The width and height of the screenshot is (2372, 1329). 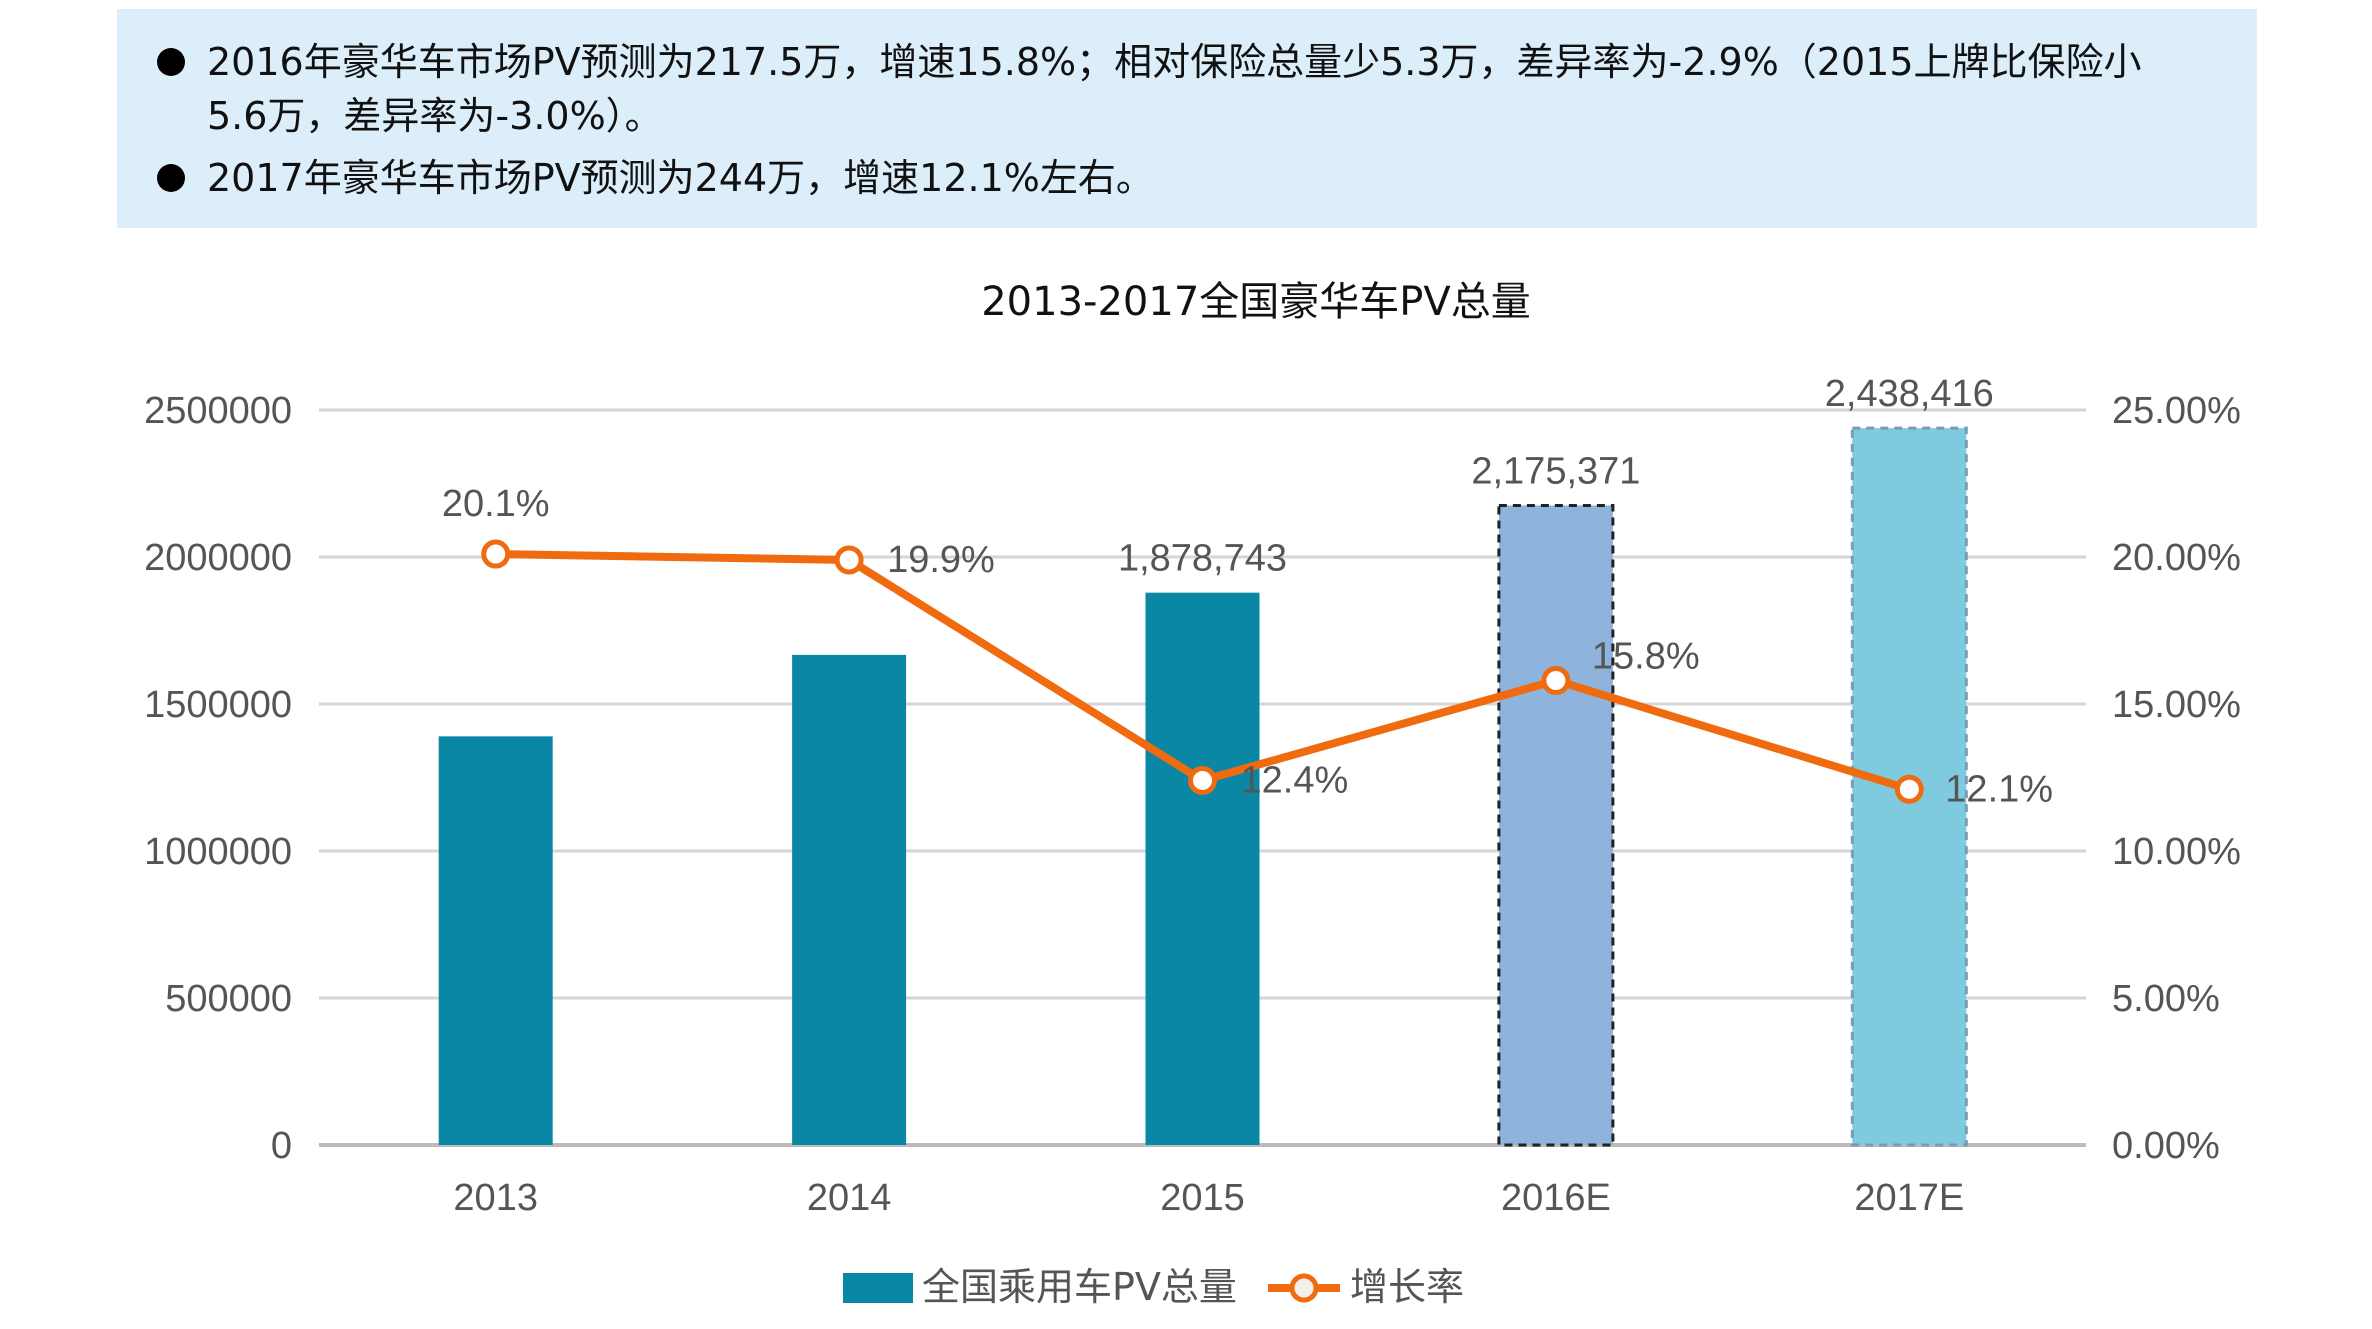 I want to click on bar-2014, so click(x=849, y=899).